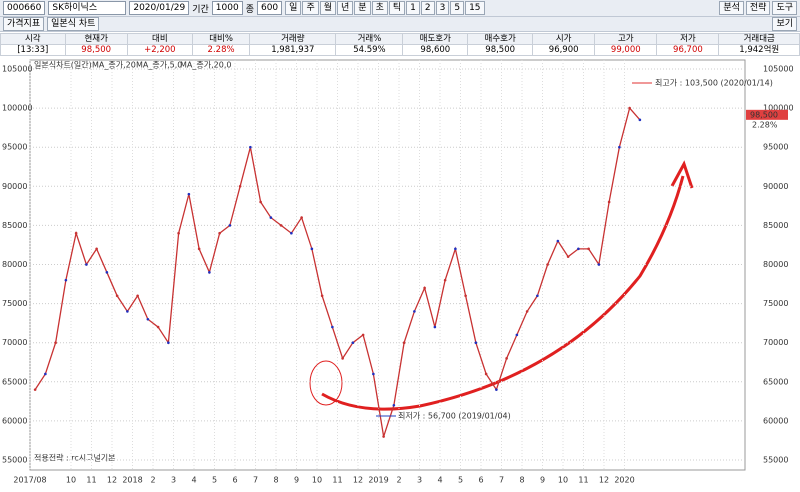 This screenshot has width=800, height=492. What do you see at coordinates (379, 8) in the screenshot?
I see `unit-button: 초` at bounding box center [379, 8].